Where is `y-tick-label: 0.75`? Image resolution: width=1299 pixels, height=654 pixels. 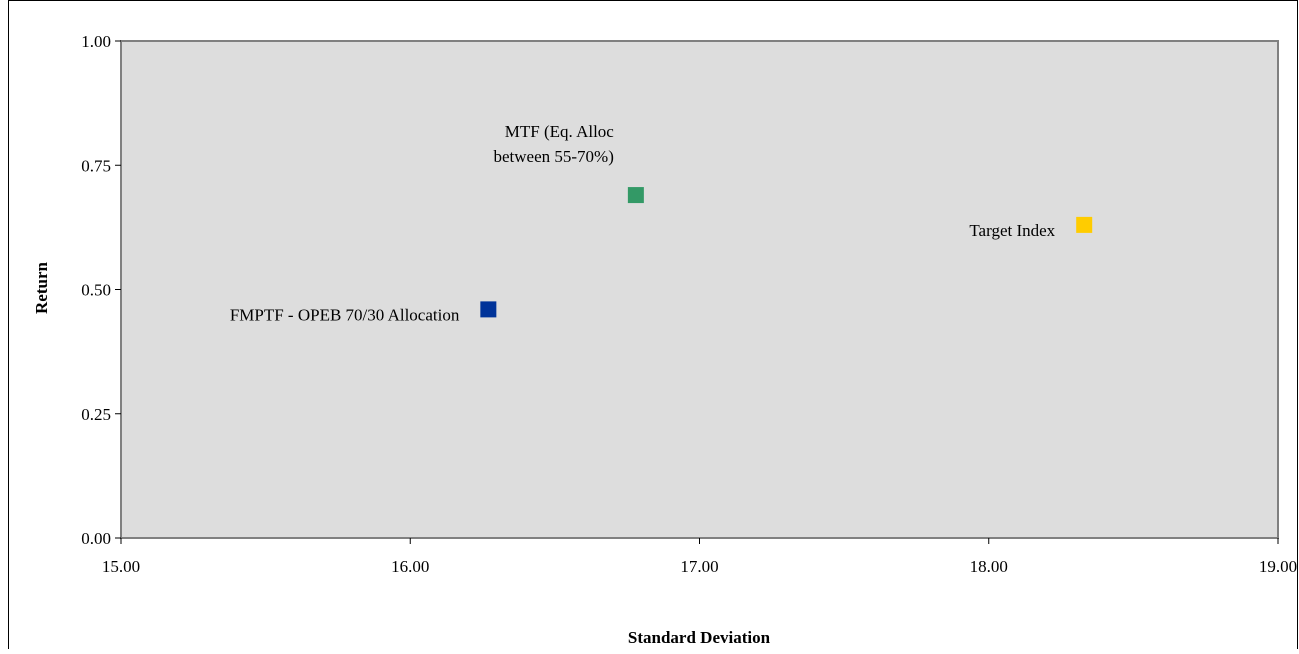 y-tick-label: 0.75 is located at coordinates (96, 165).